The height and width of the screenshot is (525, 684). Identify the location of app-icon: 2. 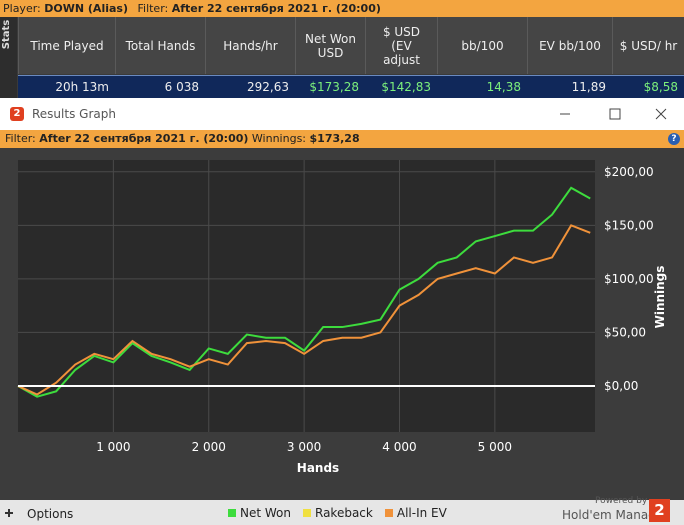
(17, 114).